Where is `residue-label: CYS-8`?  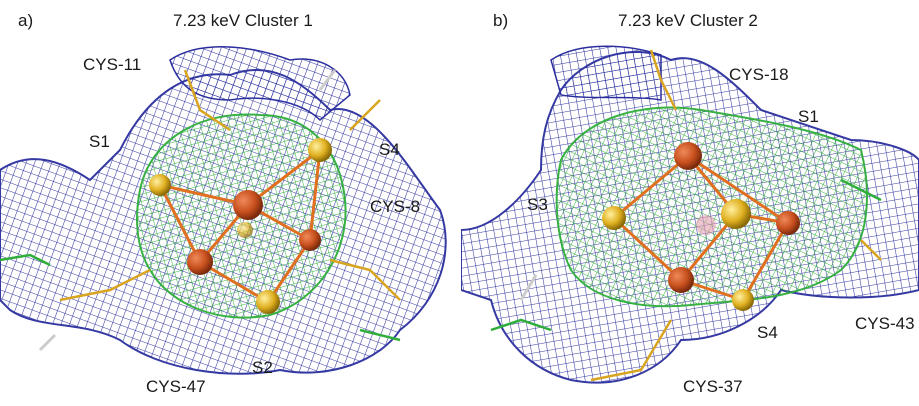 residue-label: CYS-8 is located at coordinates (395, 206).